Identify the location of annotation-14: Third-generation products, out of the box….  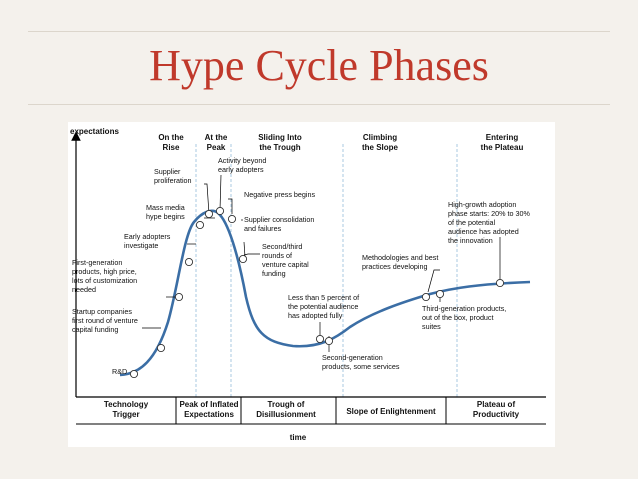
(464, 317).